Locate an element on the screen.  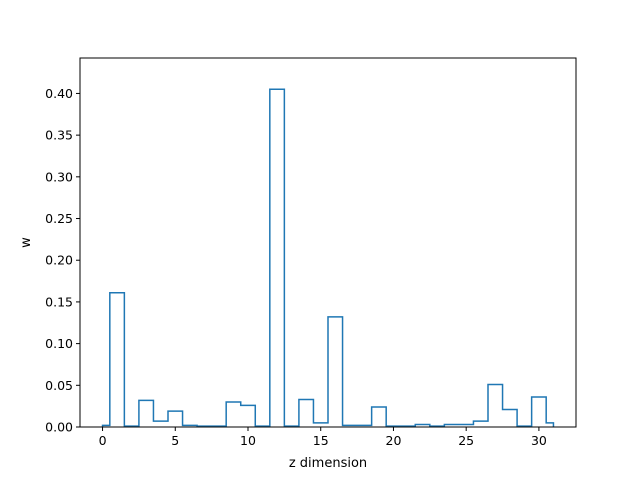
x-tick-label: 20 is located at coordinates (394, 440).